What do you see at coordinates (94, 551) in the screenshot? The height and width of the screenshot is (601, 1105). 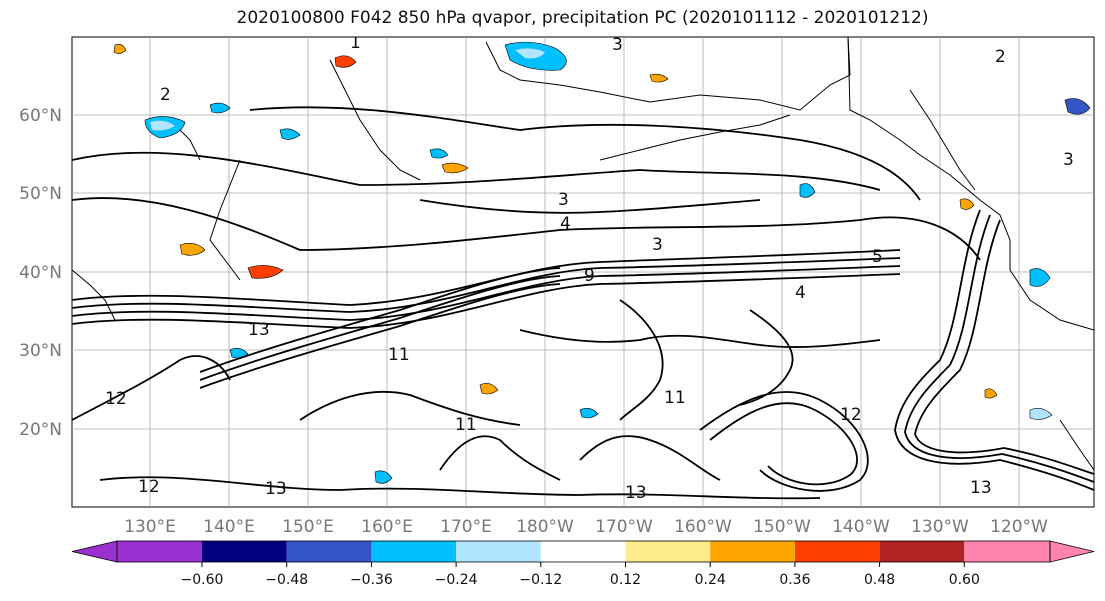 I see `colorbar-extension-min` at bounding box center [94, 551].